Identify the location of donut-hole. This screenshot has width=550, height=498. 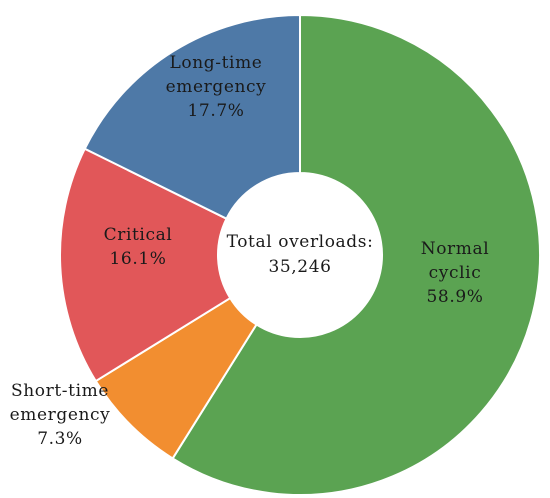
(300, 255).